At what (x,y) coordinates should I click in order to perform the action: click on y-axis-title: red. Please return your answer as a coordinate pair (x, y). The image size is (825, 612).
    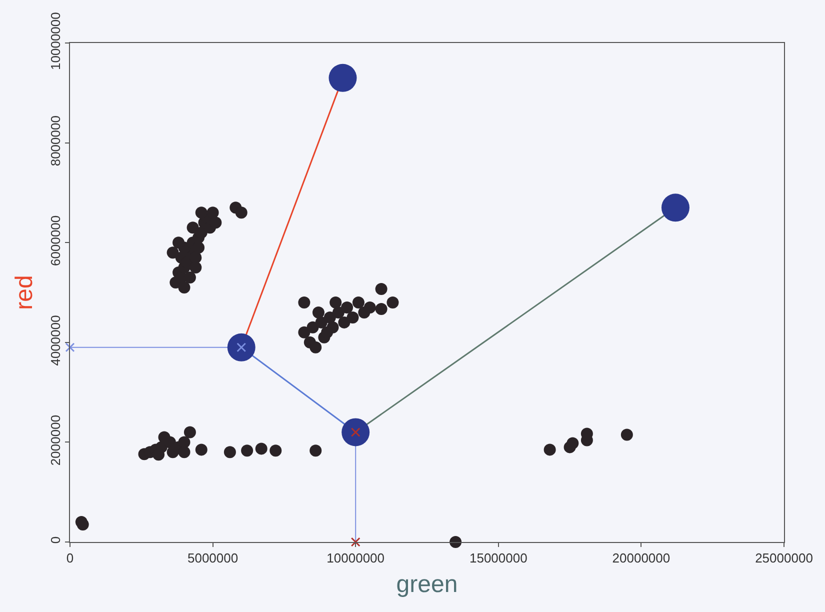
    Looking at the image, I should click on (24, 292).